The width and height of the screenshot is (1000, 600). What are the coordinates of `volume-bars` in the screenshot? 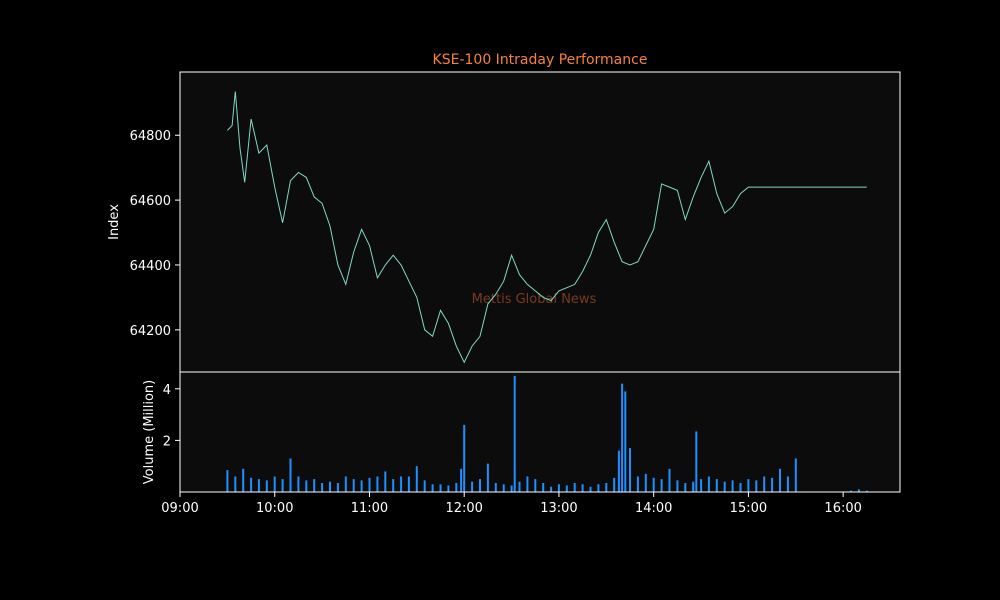 It's located at (547, 433).